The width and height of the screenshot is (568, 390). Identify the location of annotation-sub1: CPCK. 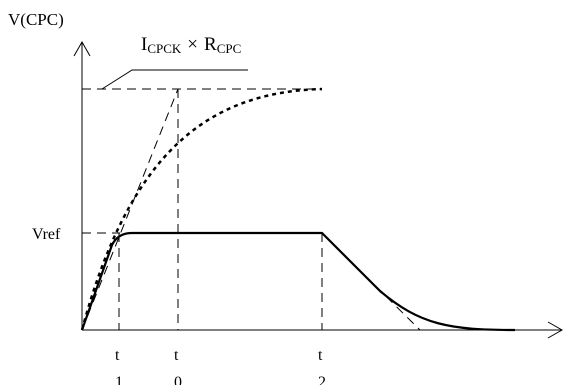
(164, 48).